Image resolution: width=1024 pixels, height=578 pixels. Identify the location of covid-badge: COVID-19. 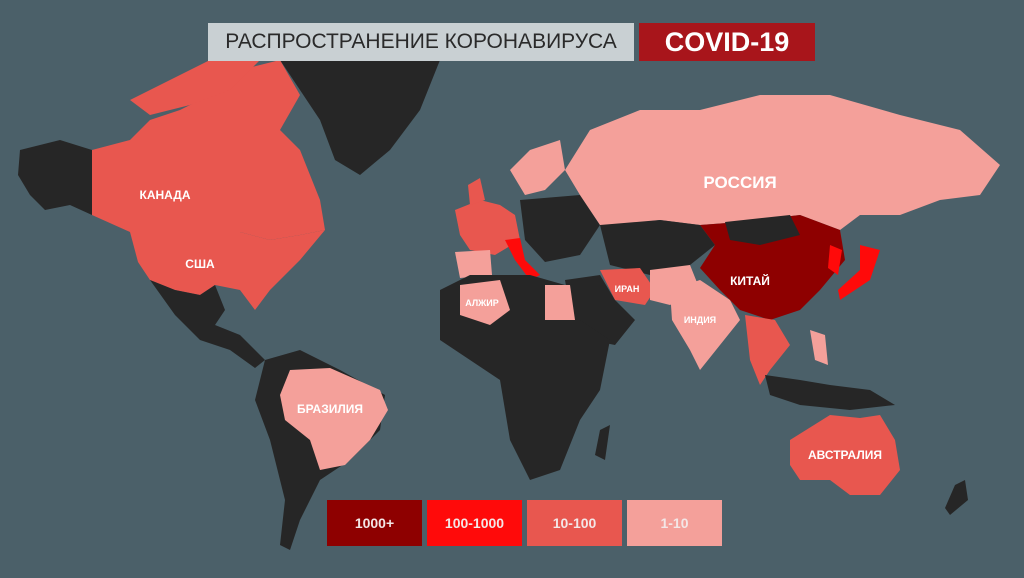
(727, 42).